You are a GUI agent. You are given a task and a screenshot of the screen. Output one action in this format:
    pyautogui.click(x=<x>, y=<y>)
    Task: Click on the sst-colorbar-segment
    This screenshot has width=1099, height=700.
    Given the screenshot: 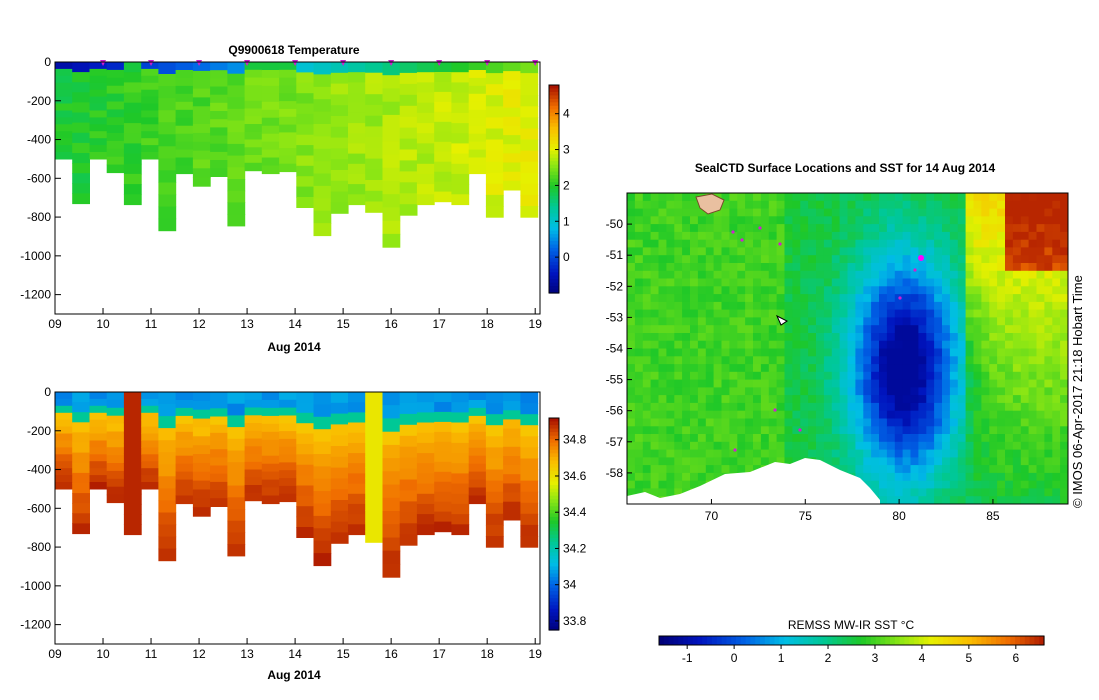 What is the action you would take?
    pyautogui.click(x=917, y=640)
    